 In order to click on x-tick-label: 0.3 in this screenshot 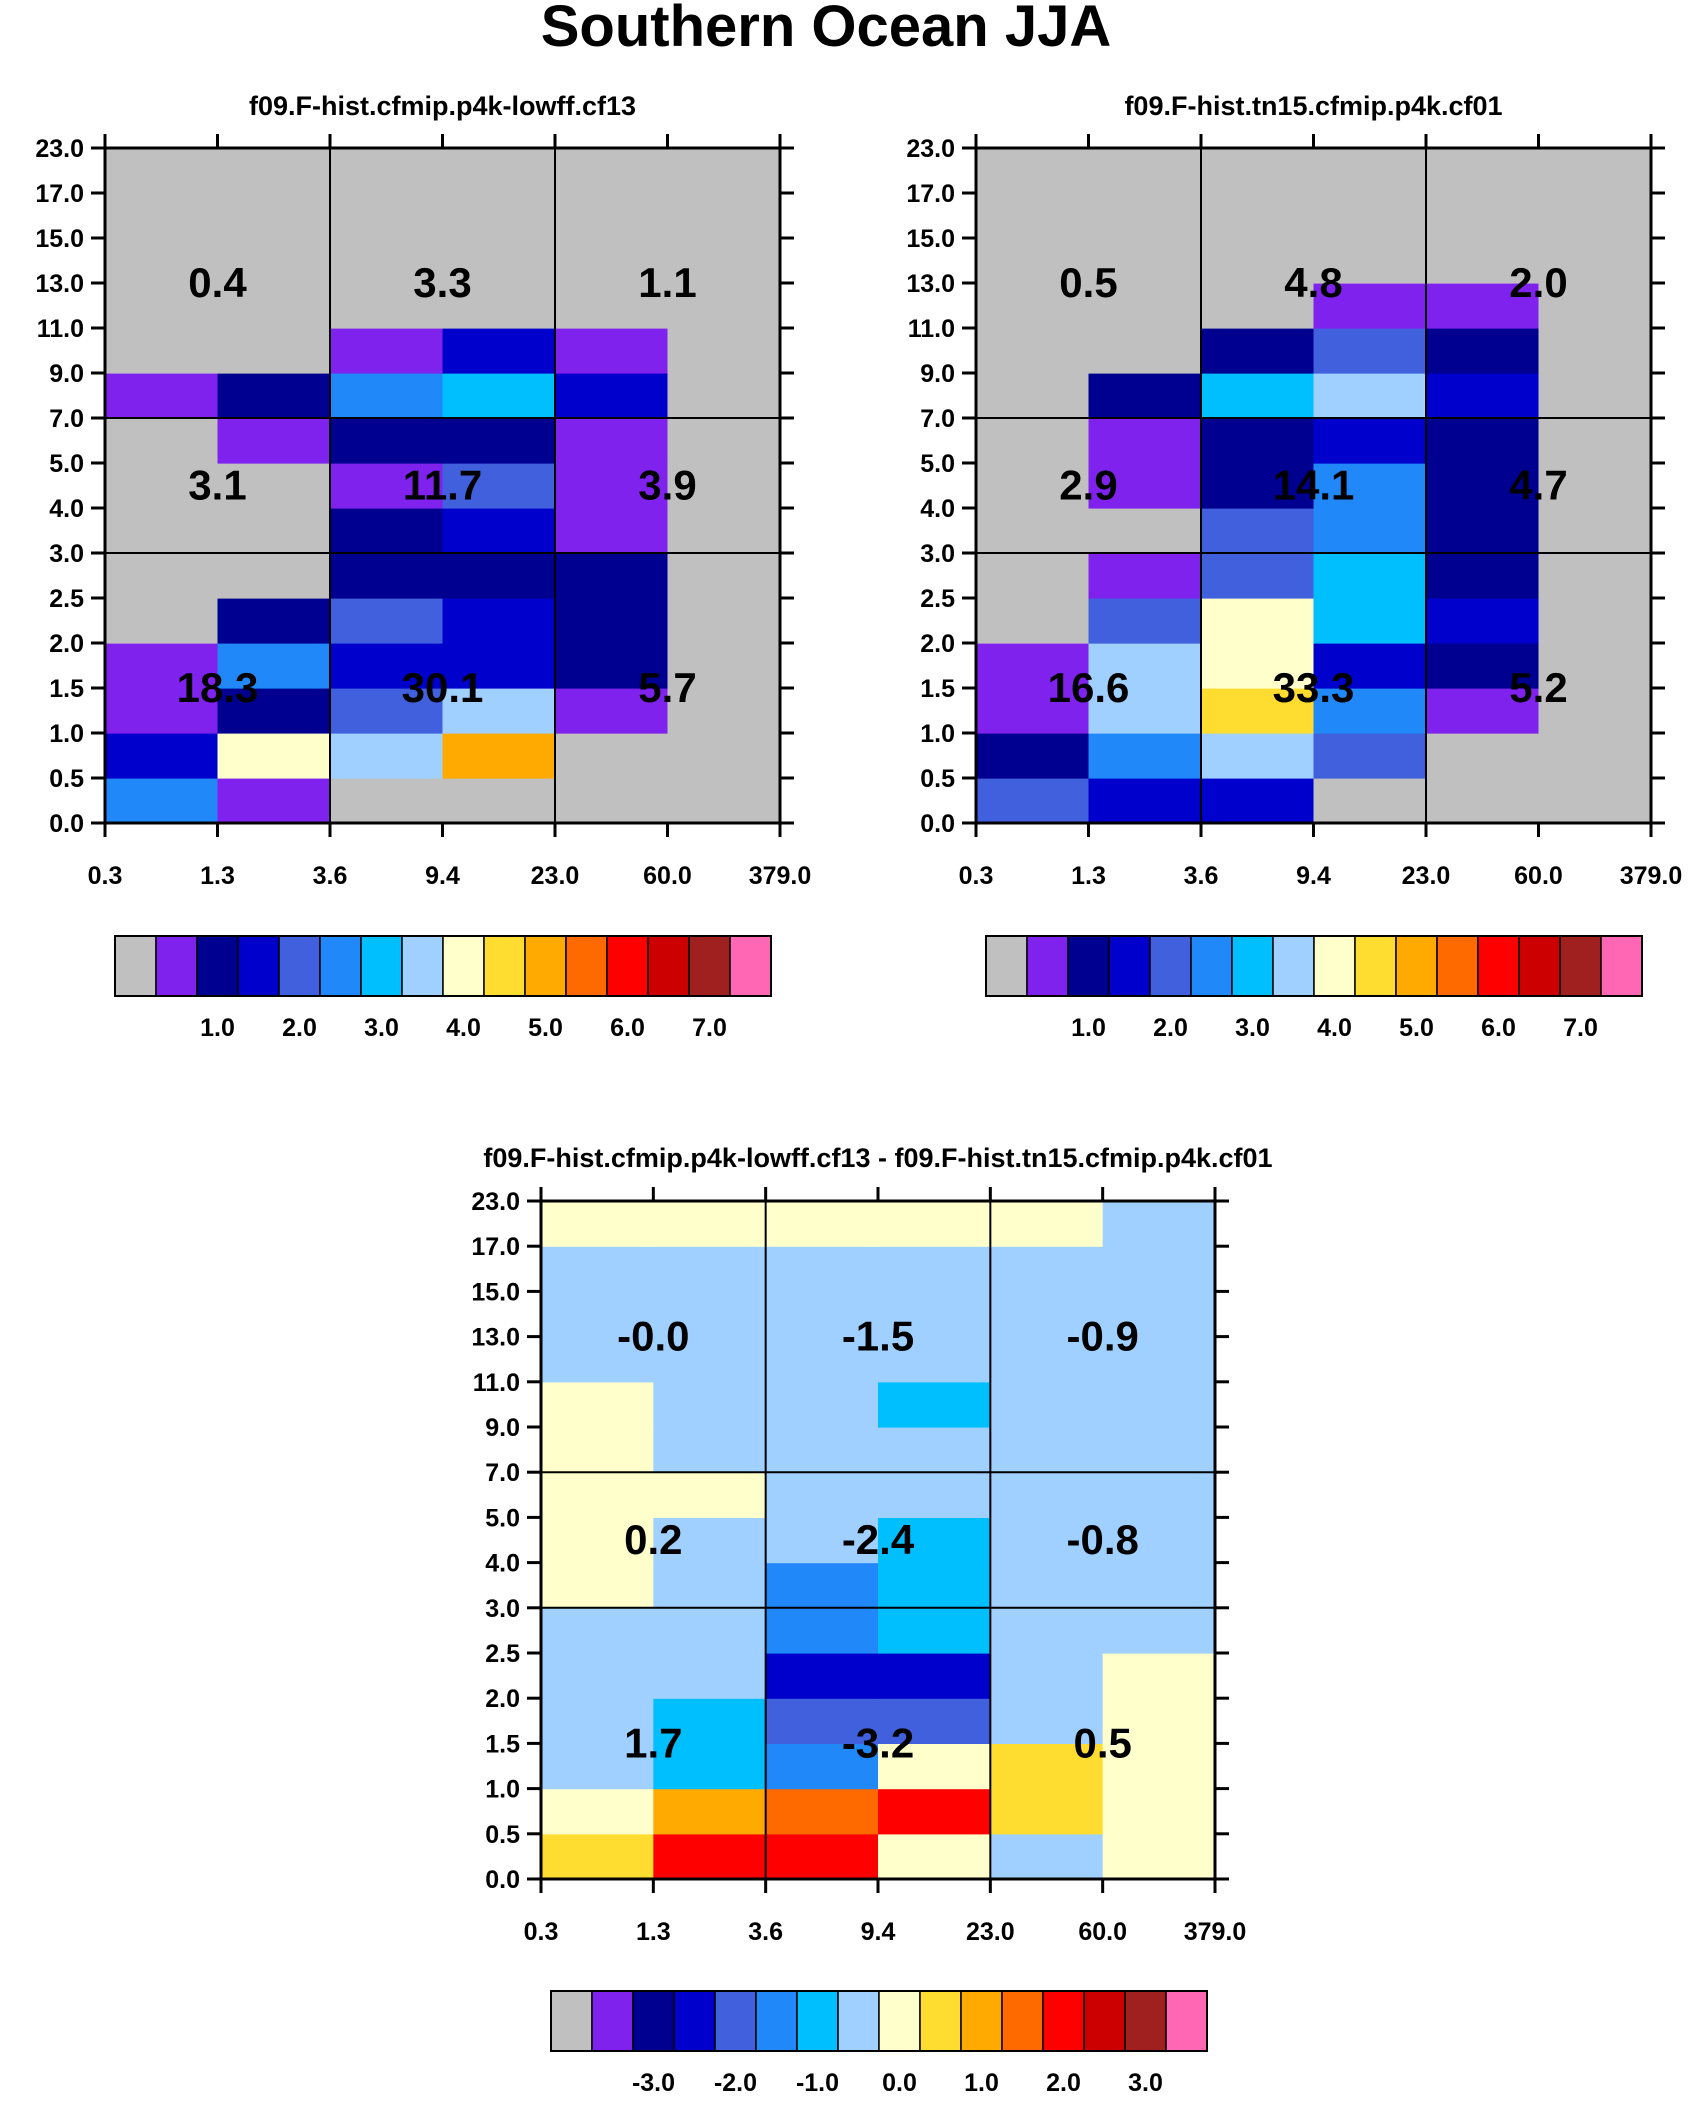, I will do `click(976, 876)`.